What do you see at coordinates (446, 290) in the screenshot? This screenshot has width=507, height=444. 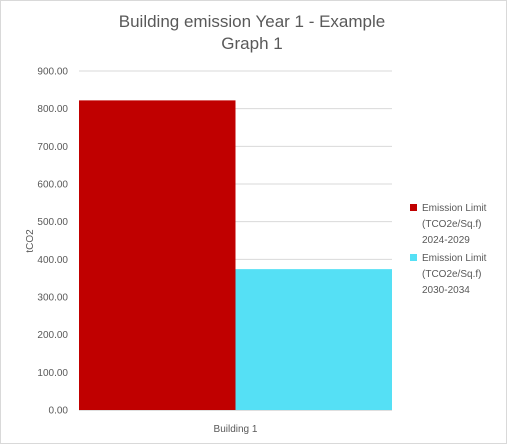 I see `legend-label-2: 2030-2034` at bounding box center [446, 290].